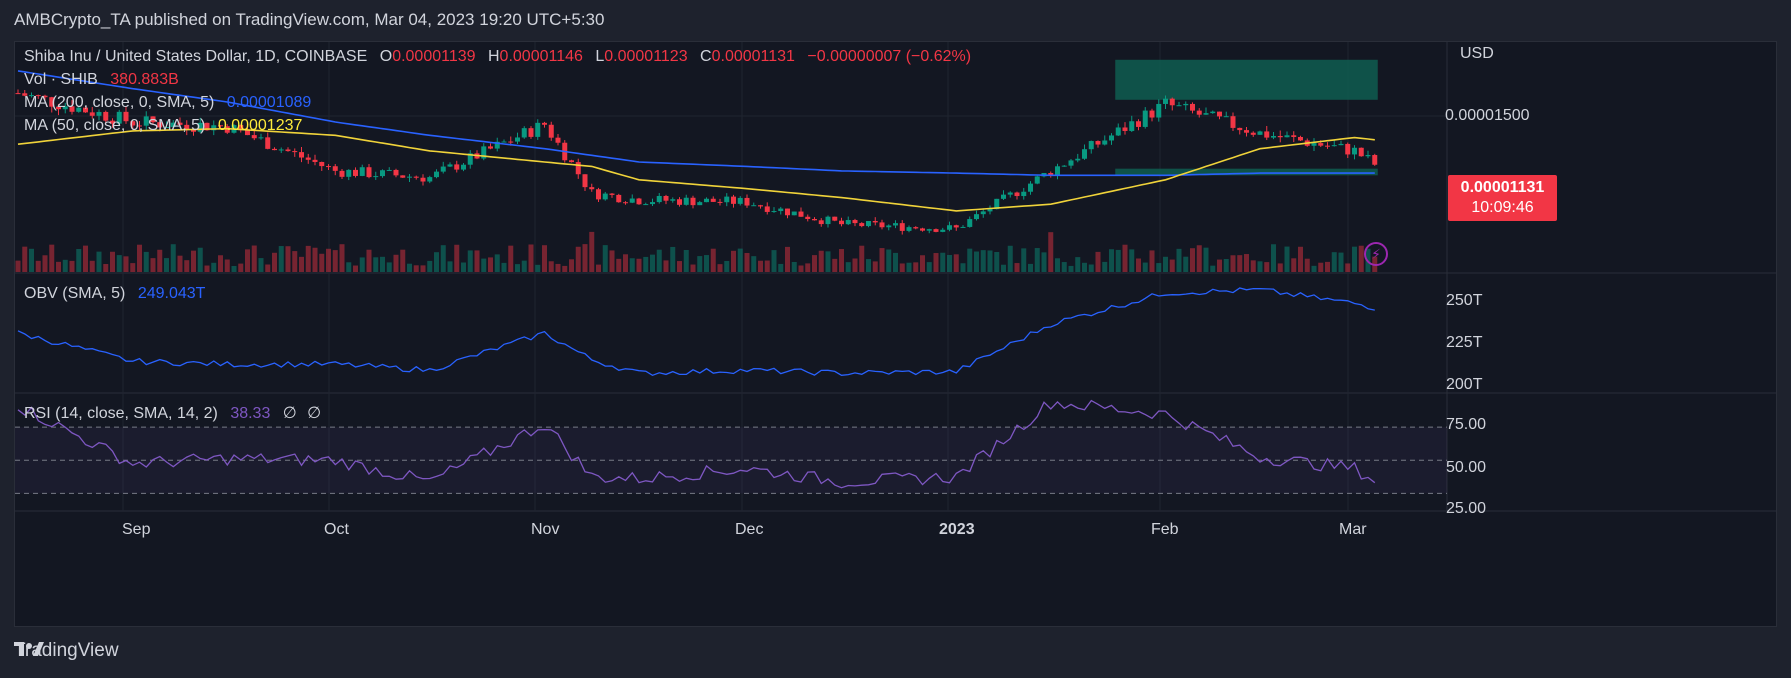 The height and width of the screenshot is (678, 1791). Describe the element at coordinates (1376, 254) in the screenshot. I see `lightning-icon: ⚡` at that location.